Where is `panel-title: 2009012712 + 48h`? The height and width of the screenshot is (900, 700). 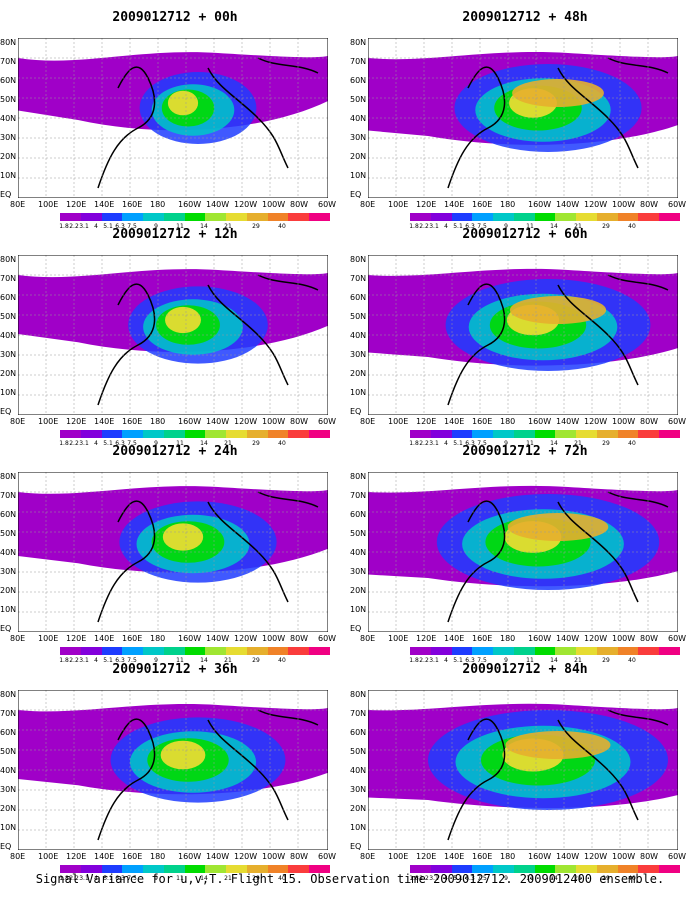 panel-title: 2009012712 + 48h is located at coordinates (525, 17).